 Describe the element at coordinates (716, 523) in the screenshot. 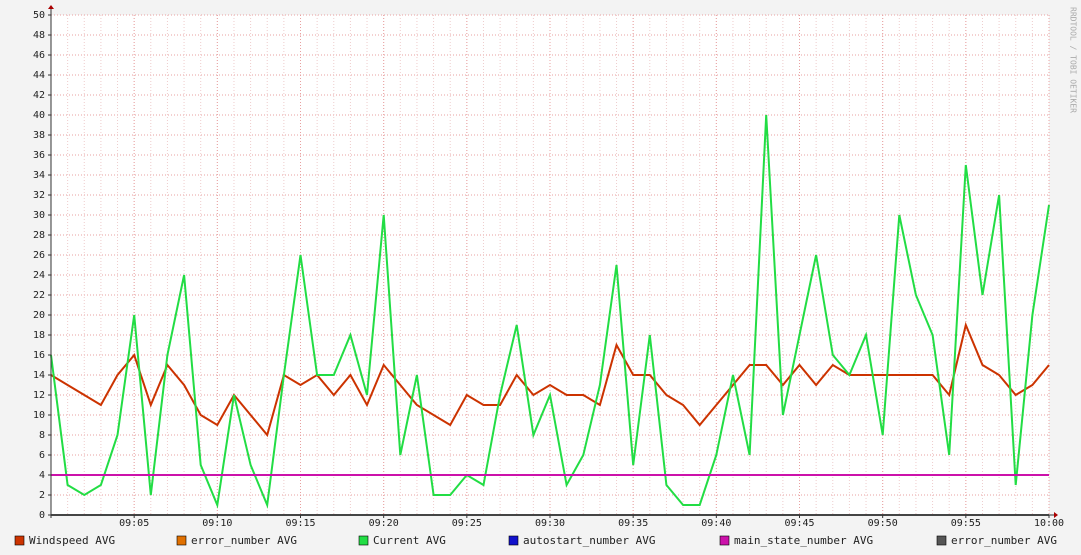

I see `x-tick-label: 09:40` at that location.